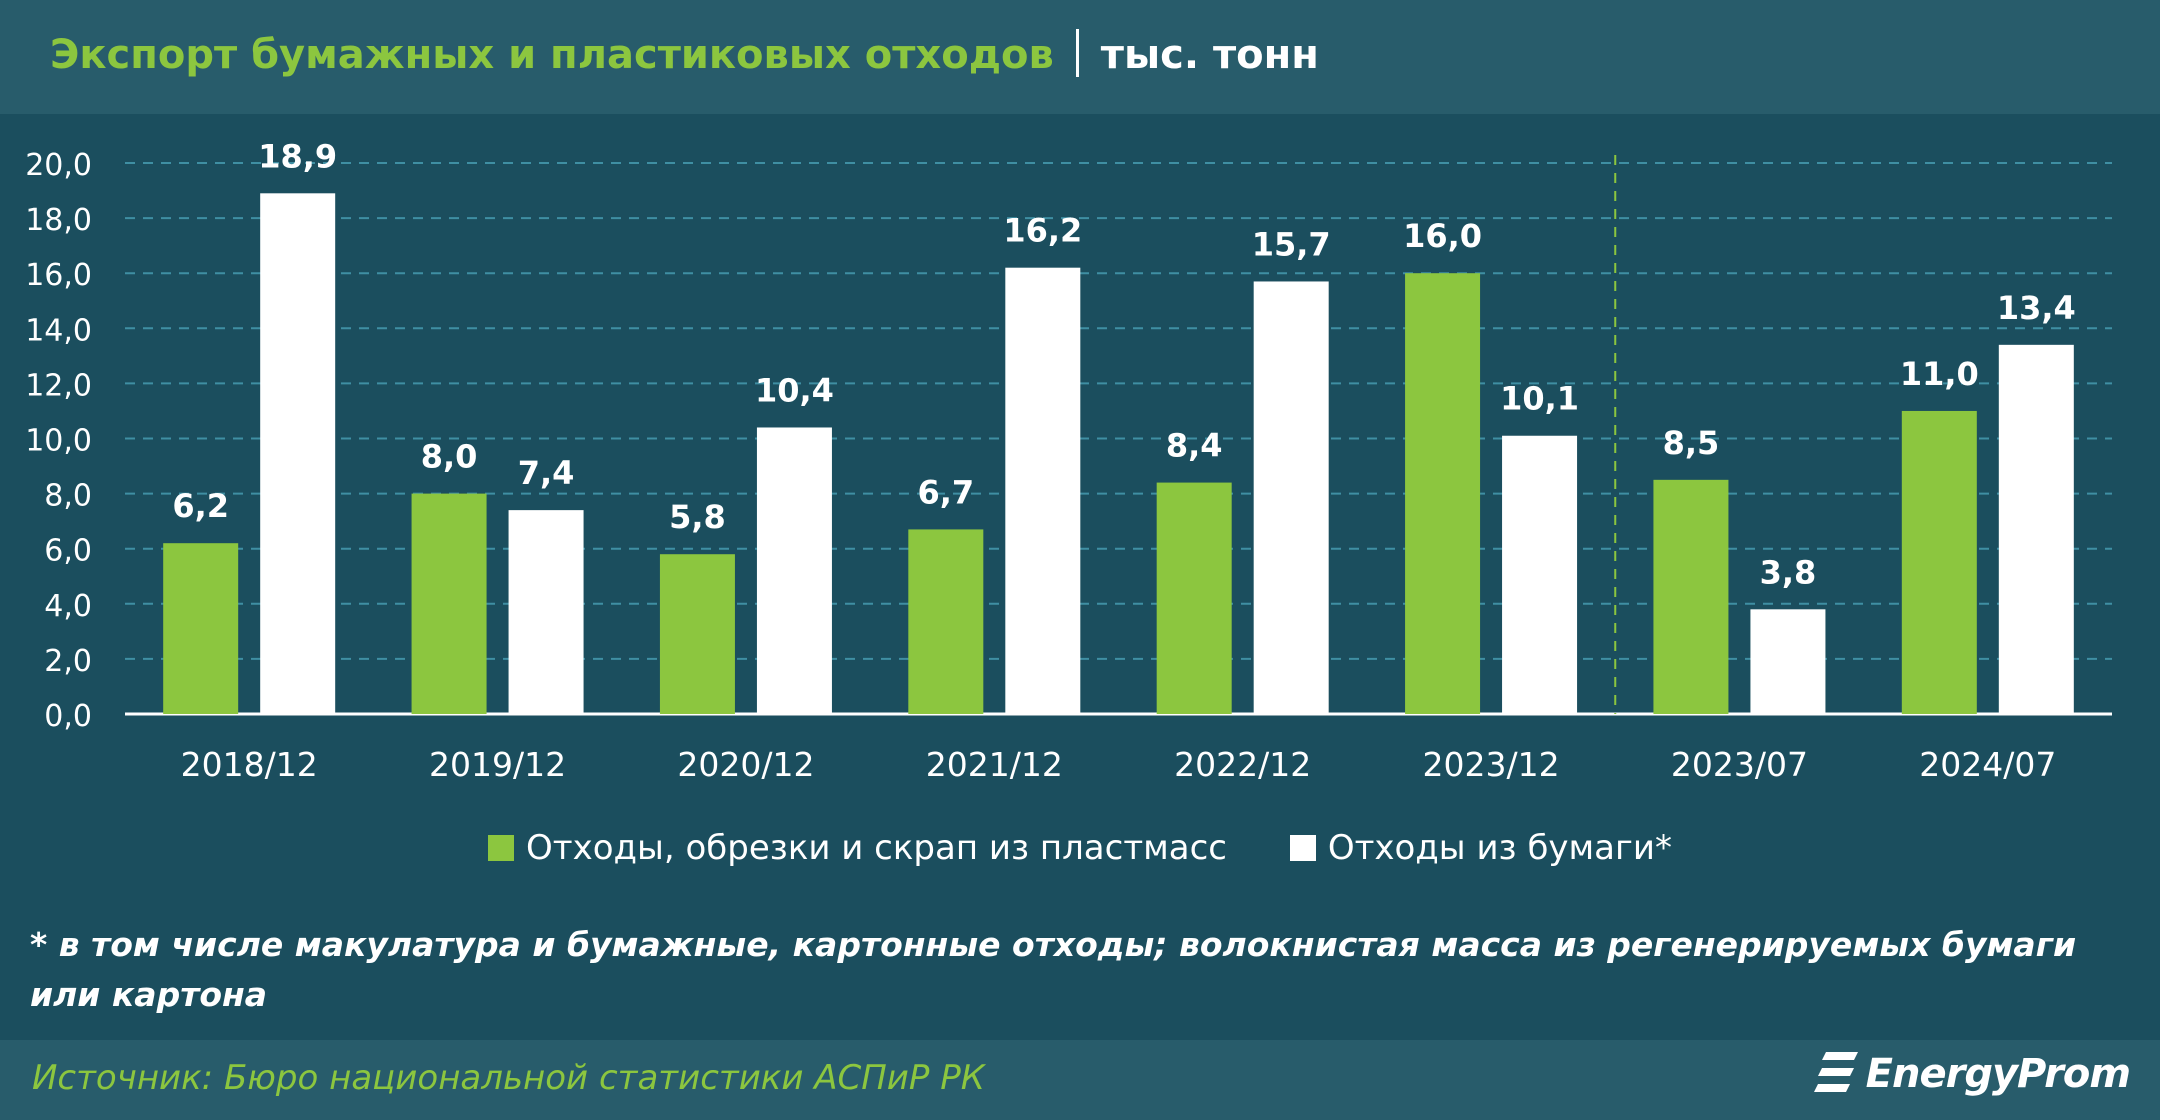 This screenshot has width=2160, height=1120. Describe the element at coordinates (1835, 1072) in the screenshot. I see `energyprom-logo-icon` at that location.